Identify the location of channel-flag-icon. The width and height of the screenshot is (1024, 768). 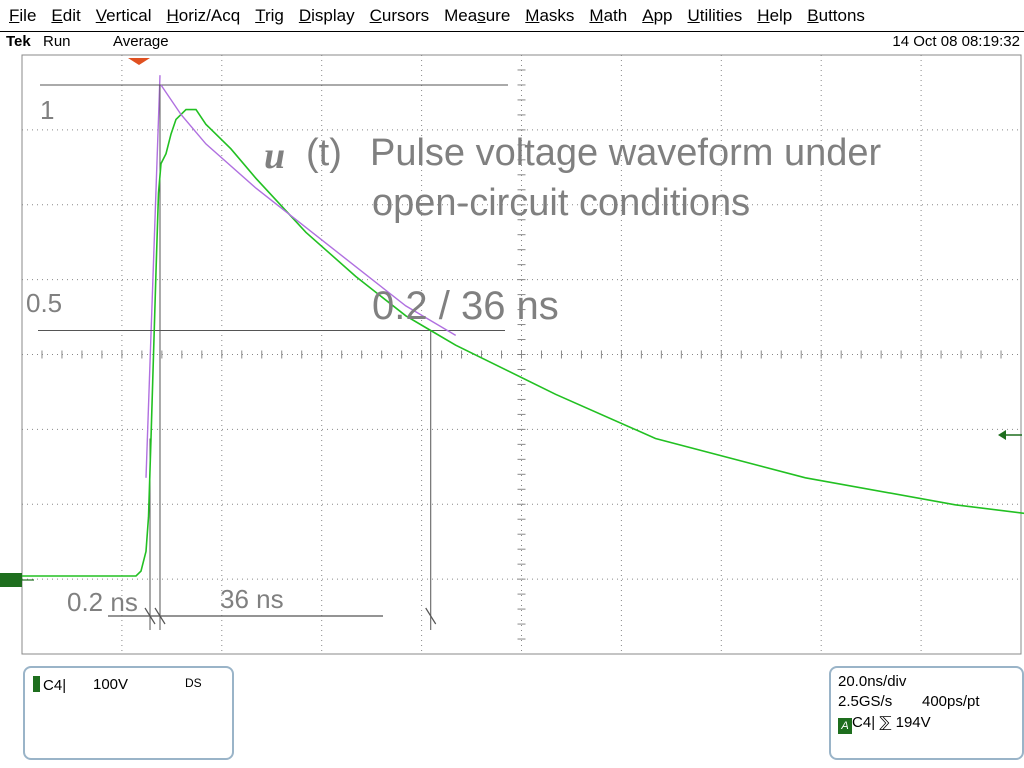
(36, 684).